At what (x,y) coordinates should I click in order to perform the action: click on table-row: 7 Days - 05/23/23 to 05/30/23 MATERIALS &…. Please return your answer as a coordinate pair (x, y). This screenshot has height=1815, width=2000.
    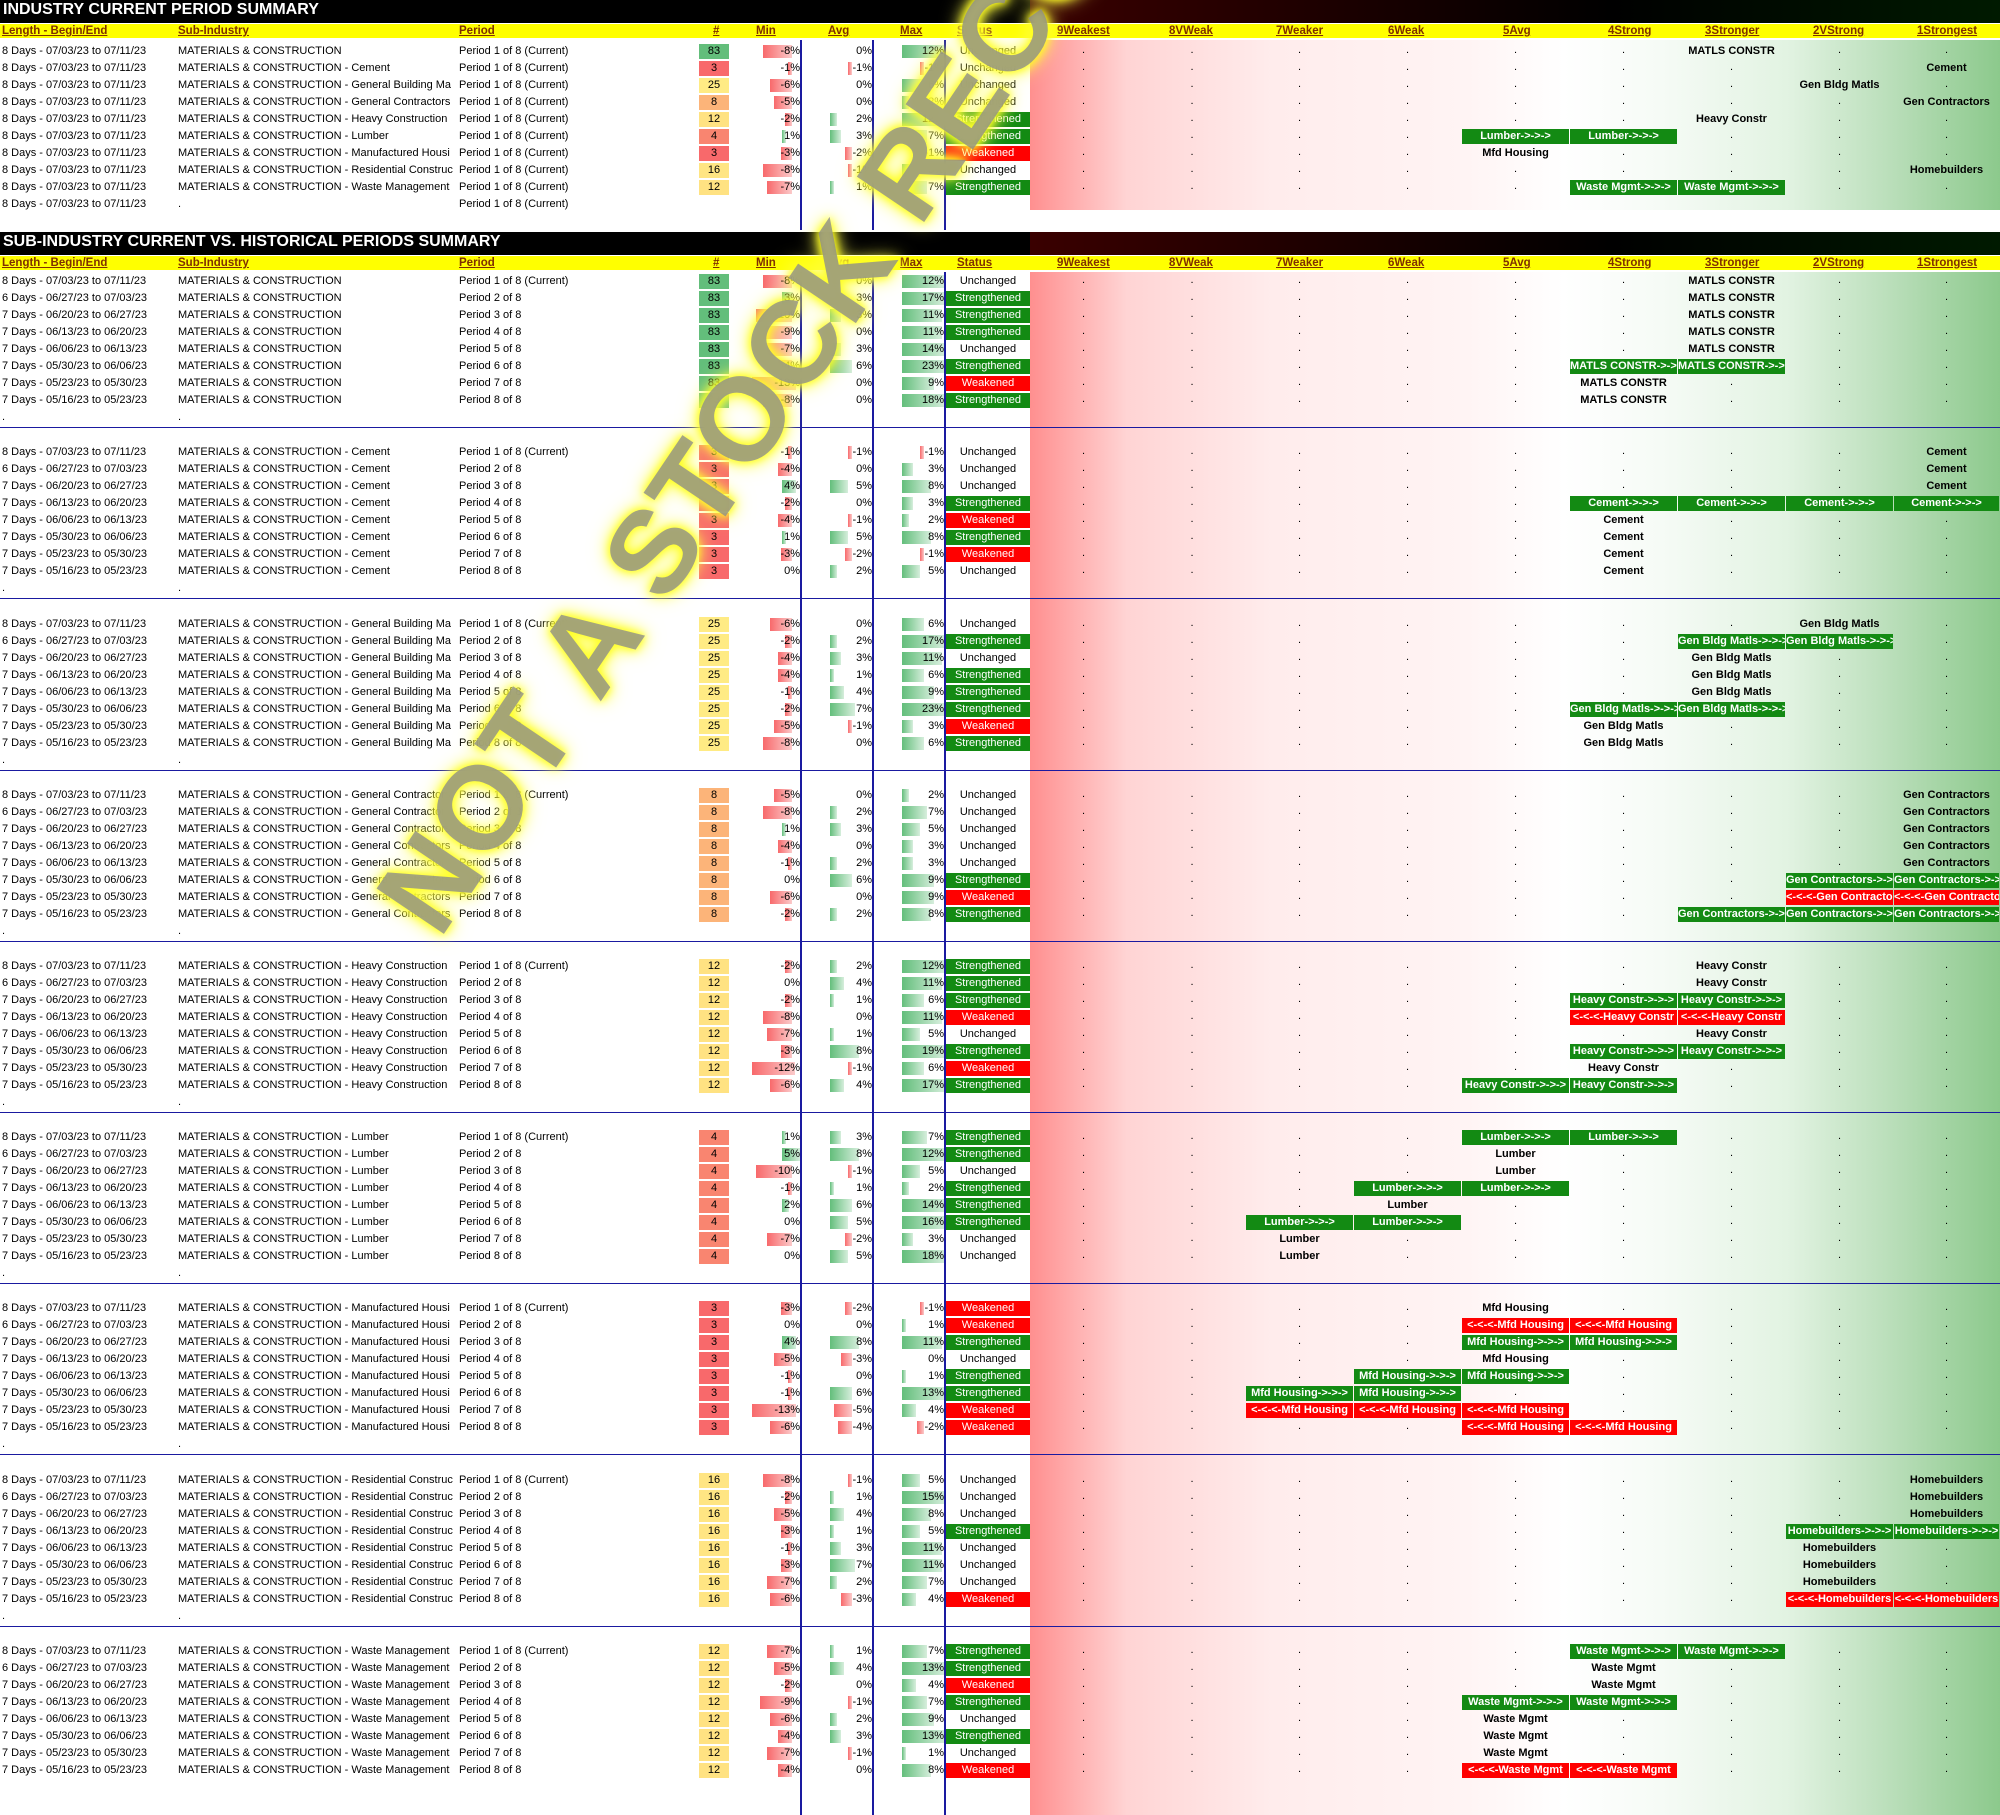
    Looking at the image, I should click on (1000, 383).